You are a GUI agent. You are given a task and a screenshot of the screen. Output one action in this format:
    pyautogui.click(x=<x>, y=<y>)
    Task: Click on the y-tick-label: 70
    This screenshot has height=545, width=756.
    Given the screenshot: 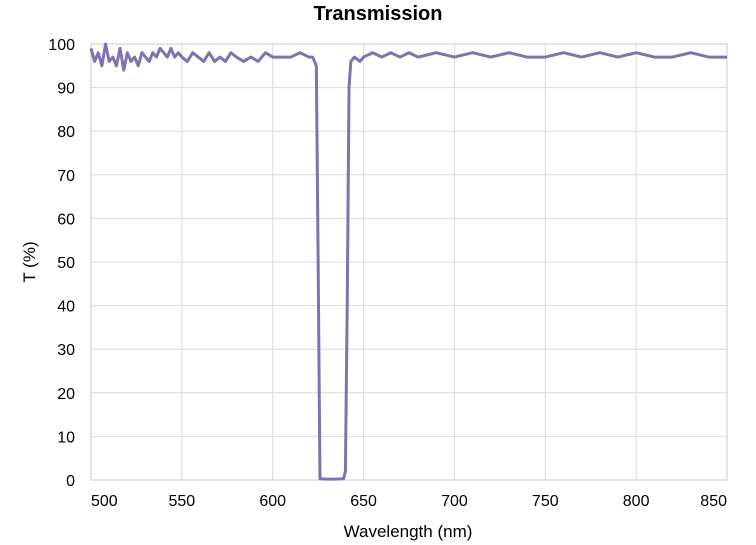 What is the action you would take?
    pyautogui.click(x=66, y=176)
    